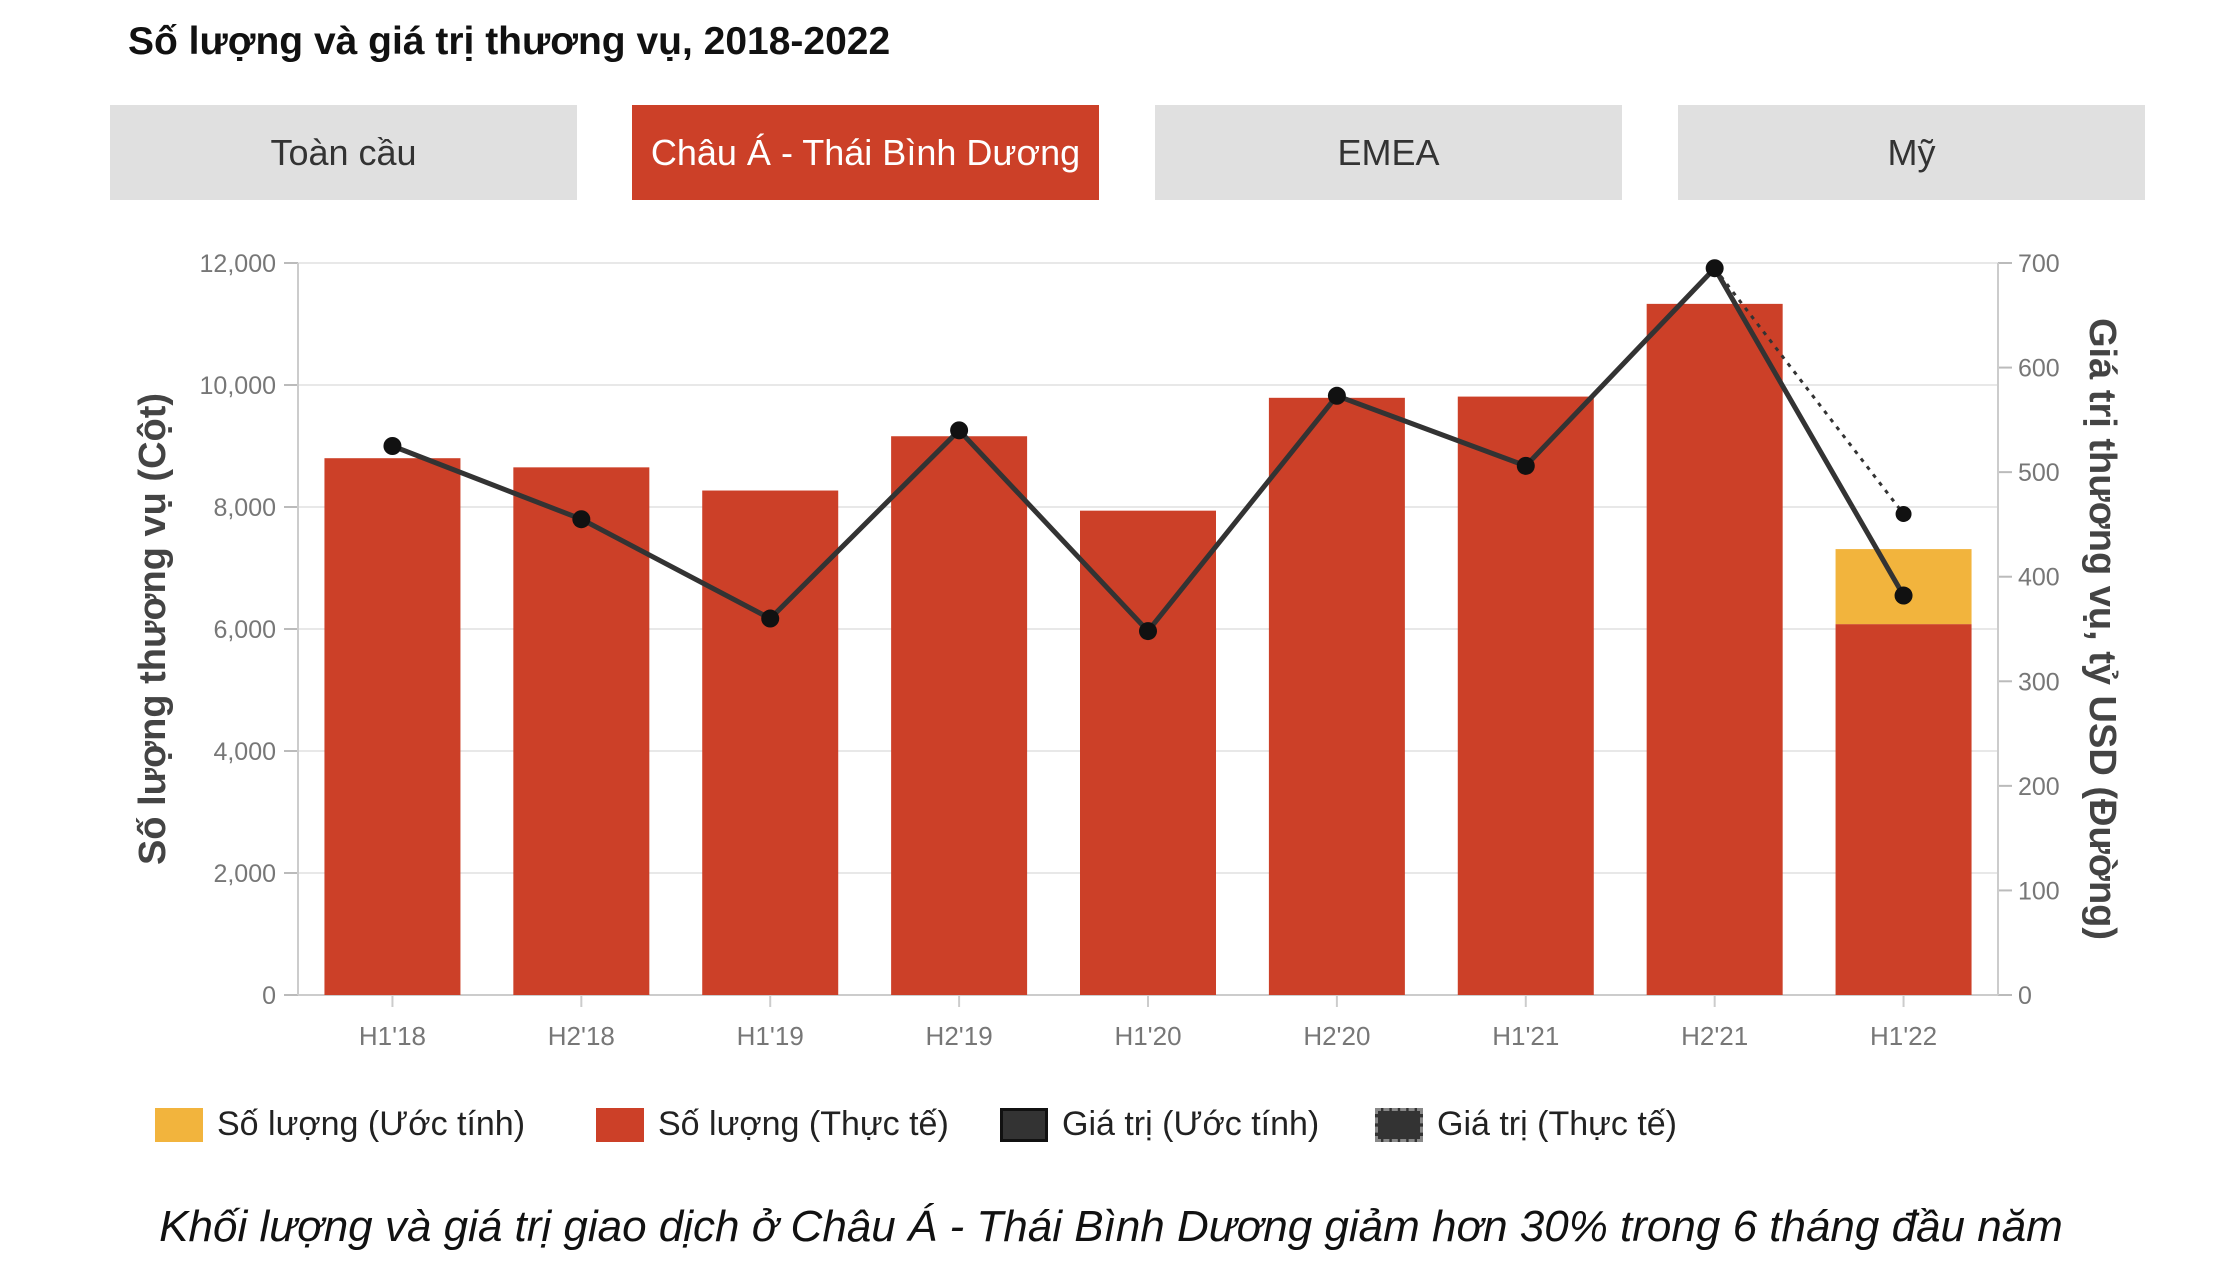 The height and width of the screenshot is (1288, 2222). Describe the element at coordinates (1399, 1124) in the screenshot. I see `legend-swatch-actual-value` at that location.